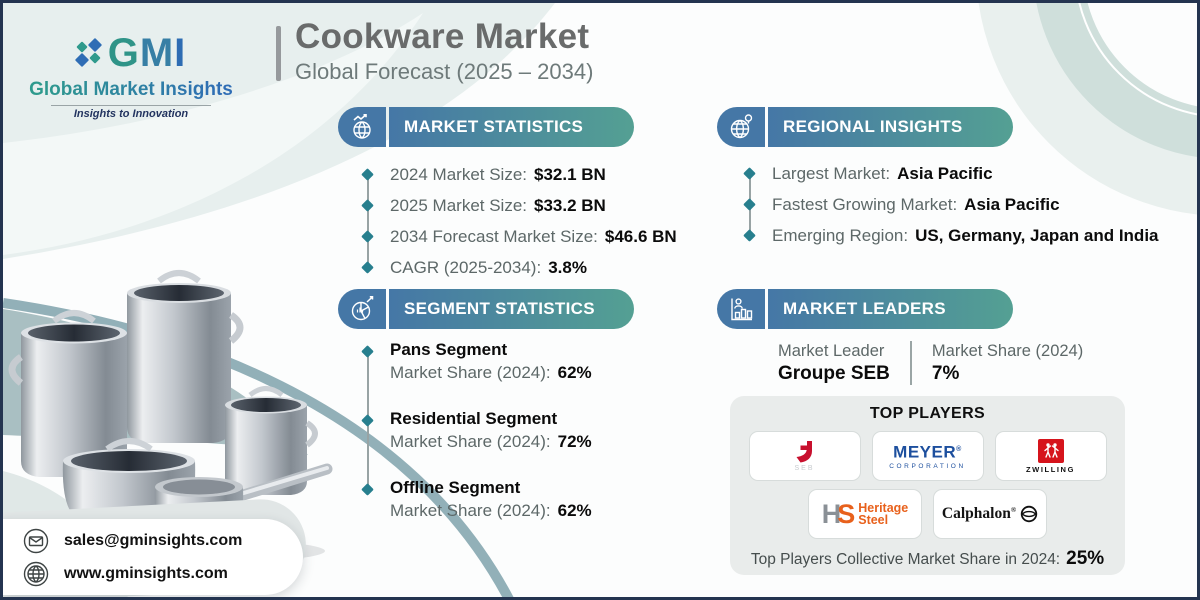 The image size is (1200, 600). Describe the element at coordinates (990, 514) in the screenshot. I see `logo-calphalon: Calphalon®` at that location.